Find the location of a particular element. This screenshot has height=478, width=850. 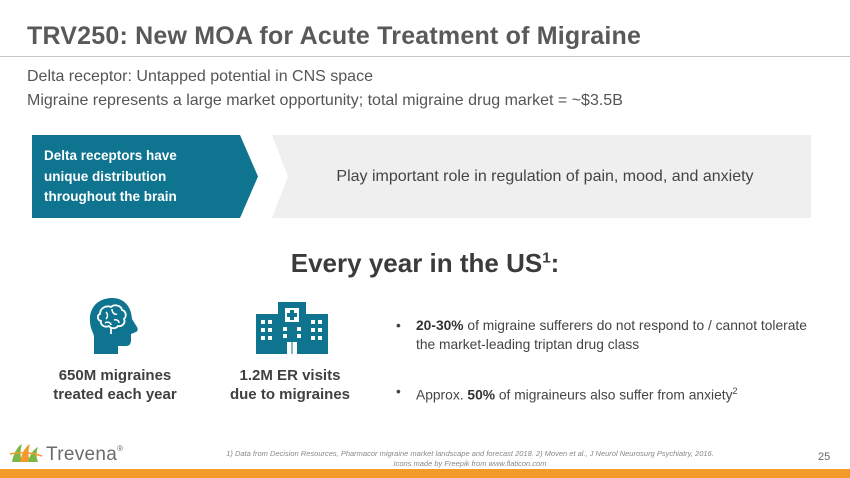

stat-migraines-line-1: 650M migraines is located at coordinates (115, 375).